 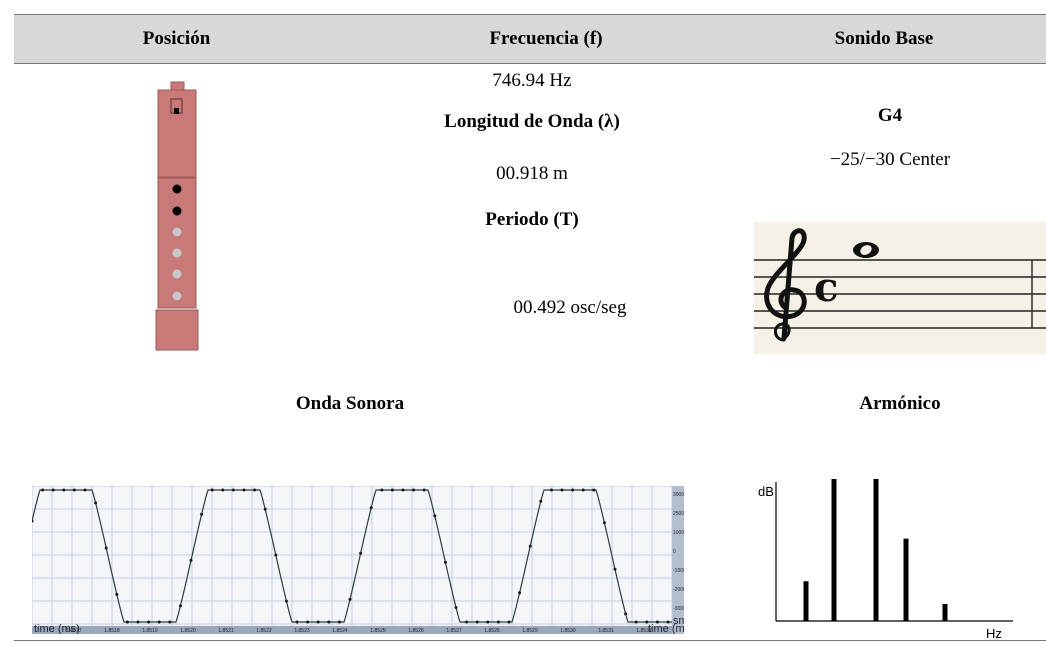 What do you see at coordinates (666, 628) in the screenshot?
I see `wave-x-unit-right: time (ms)` at bounding box center [666, 628].